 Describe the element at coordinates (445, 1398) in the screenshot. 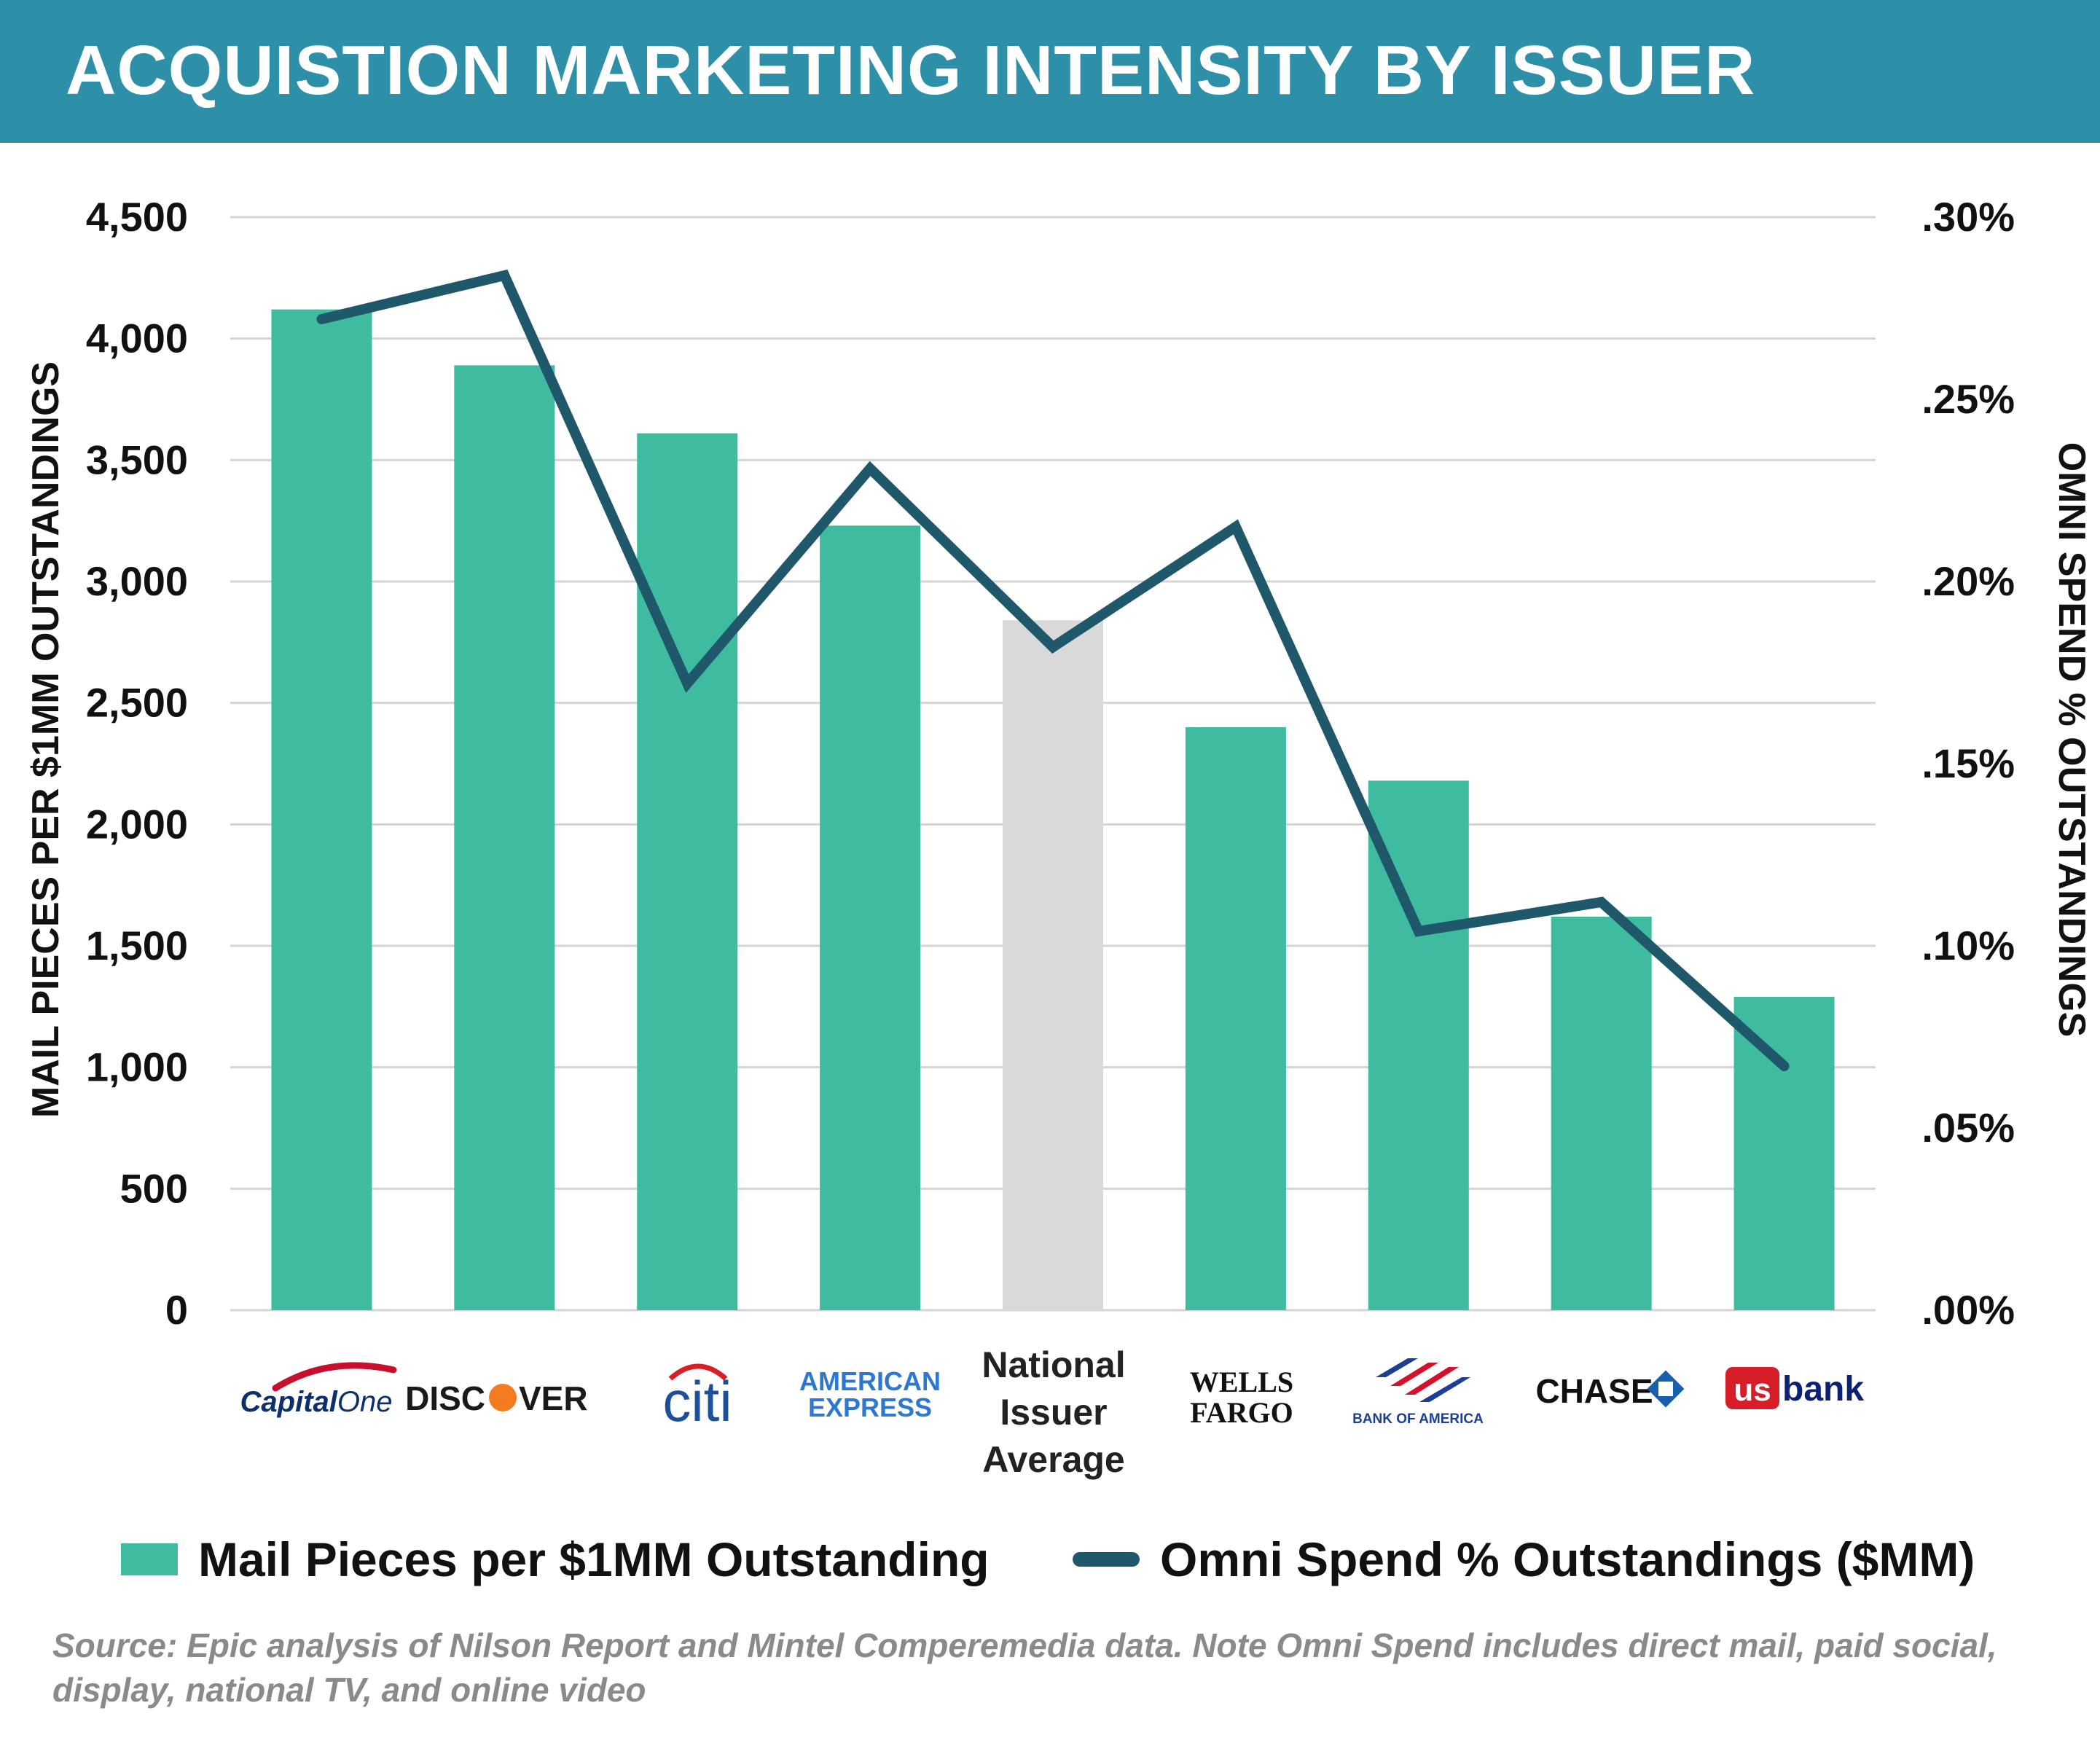

I see `discover-label-a: DISC` at that location.